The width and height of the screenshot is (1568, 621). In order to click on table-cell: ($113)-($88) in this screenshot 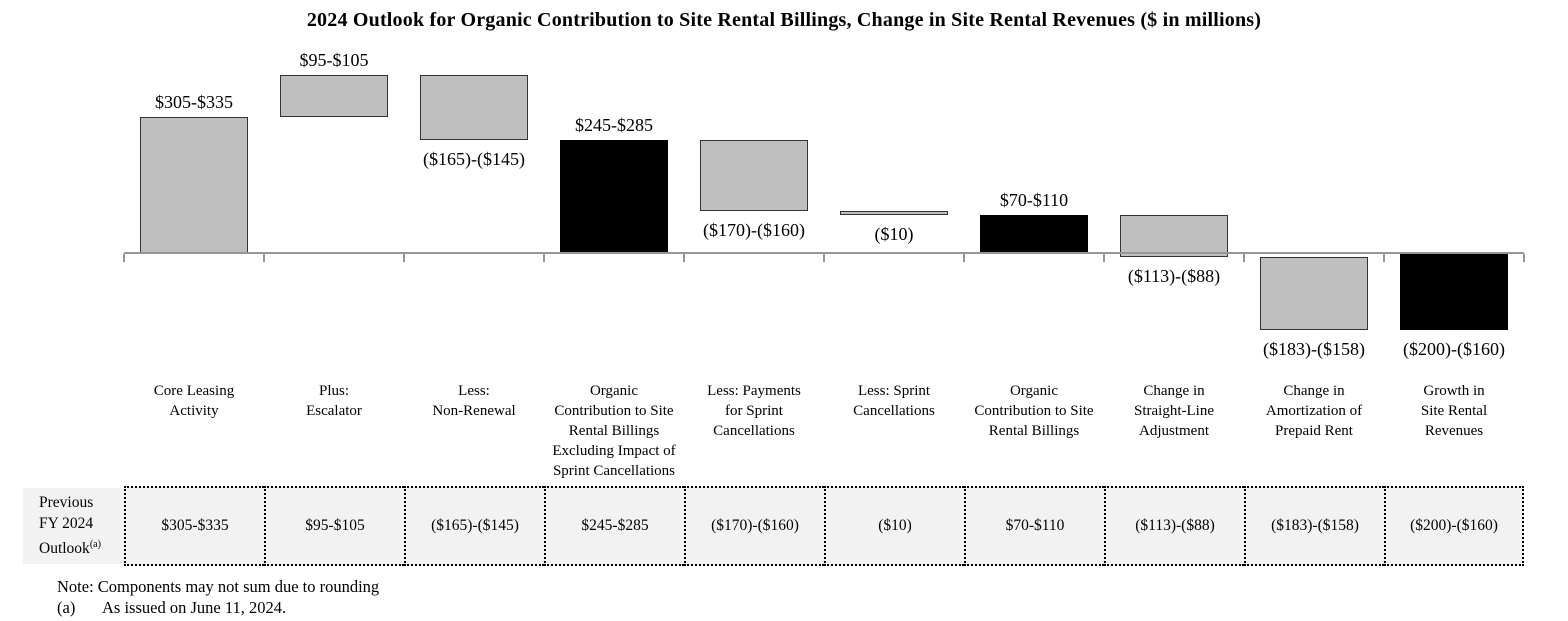, I will do `click(1174, 526)`.